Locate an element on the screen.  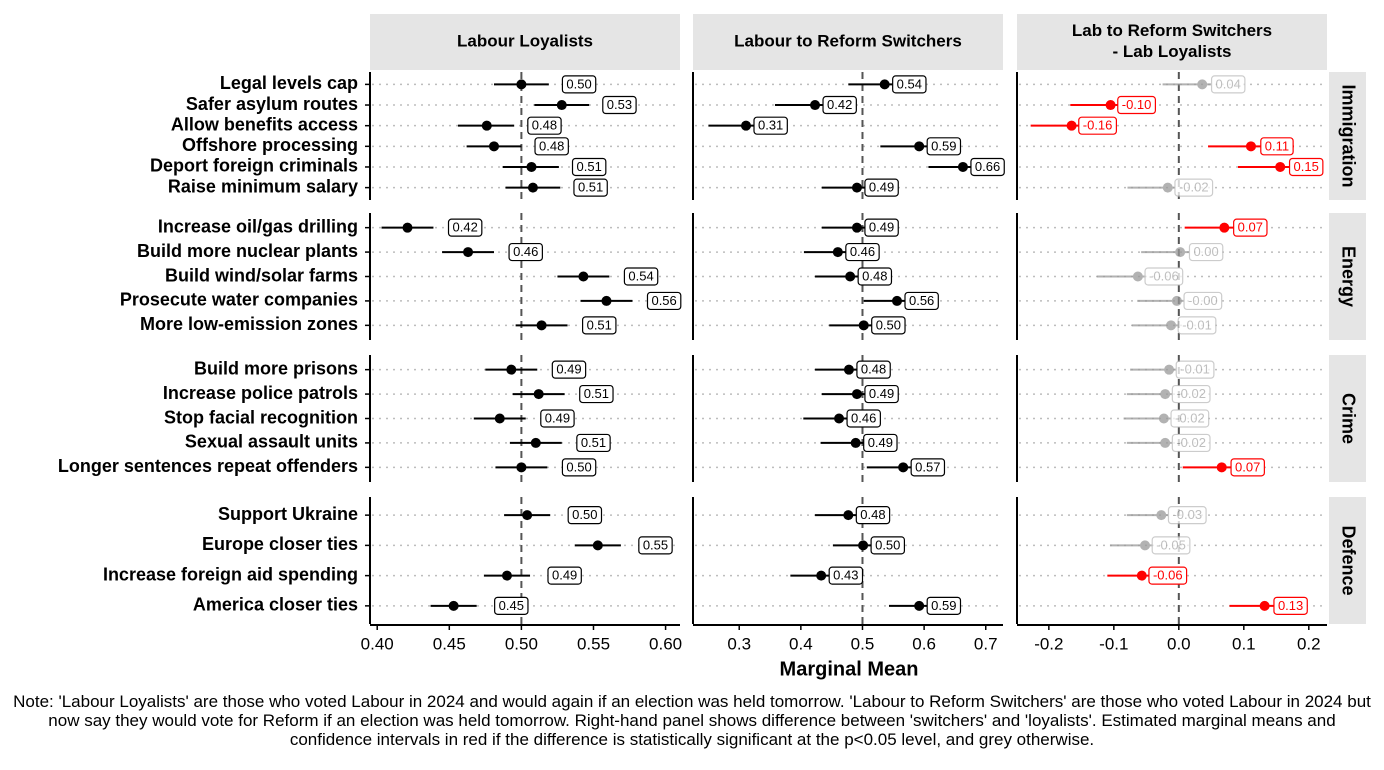
estimate: 0.15 is located at coordinates (1280, 167).